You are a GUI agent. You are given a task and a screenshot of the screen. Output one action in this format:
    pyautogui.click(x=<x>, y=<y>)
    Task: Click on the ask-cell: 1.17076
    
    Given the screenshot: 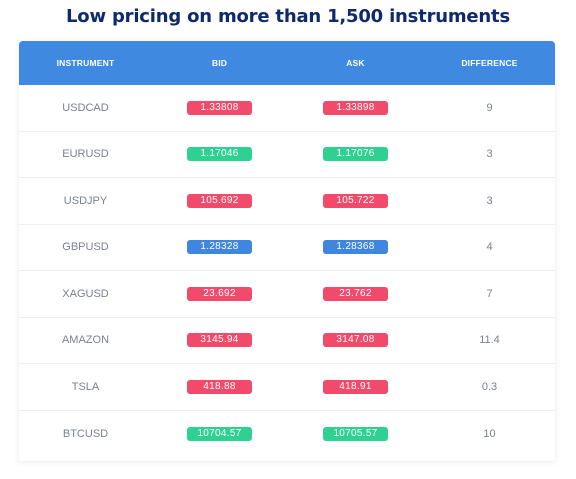 What is the action you would take?
    pyautogui.click(x=355, y=154)
    